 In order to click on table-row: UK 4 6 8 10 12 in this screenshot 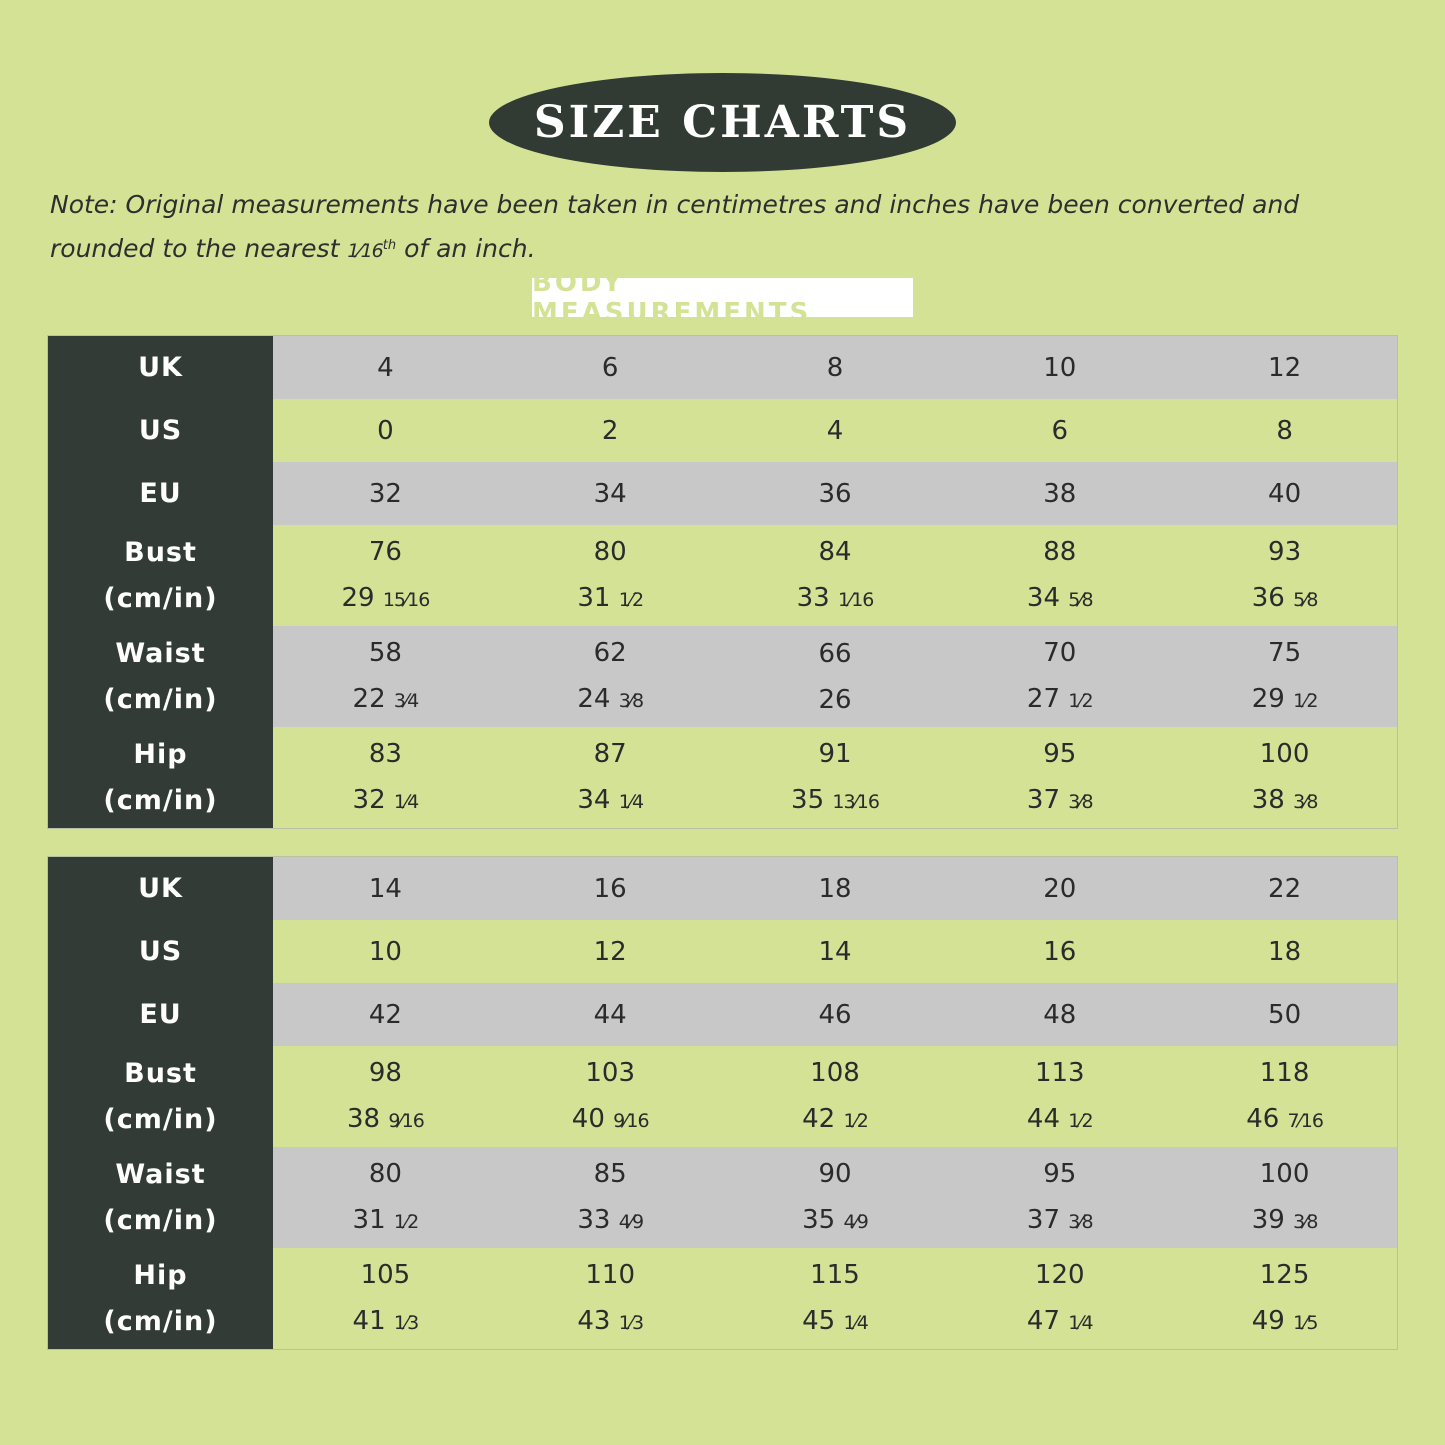, I will do `click(722, 367)`.